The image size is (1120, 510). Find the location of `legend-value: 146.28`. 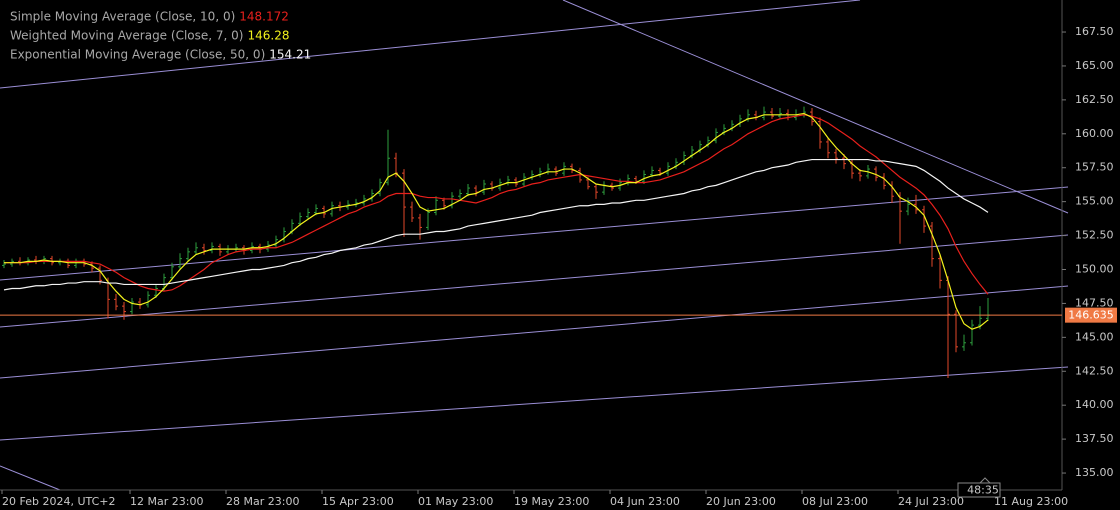

legend-value: 146.28 is located at coordinates (268, 36).